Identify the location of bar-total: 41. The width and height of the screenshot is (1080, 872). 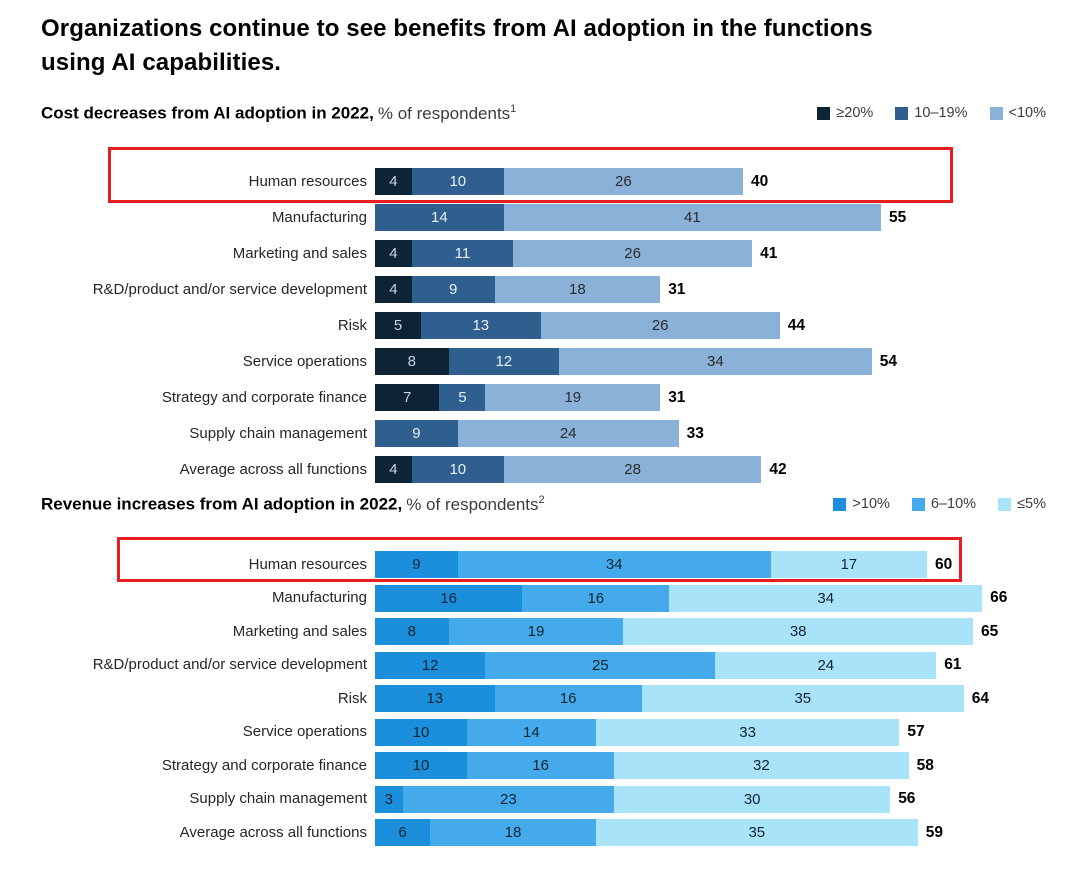
(769, 253).